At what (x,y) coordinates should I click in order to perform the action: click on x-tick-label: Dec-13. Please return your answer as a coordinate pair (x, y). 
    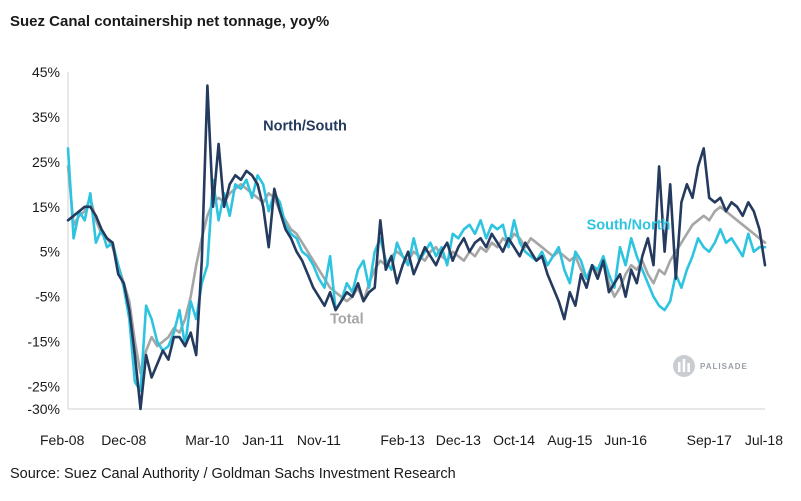
    Looking at the image, I should click on (458, 440).